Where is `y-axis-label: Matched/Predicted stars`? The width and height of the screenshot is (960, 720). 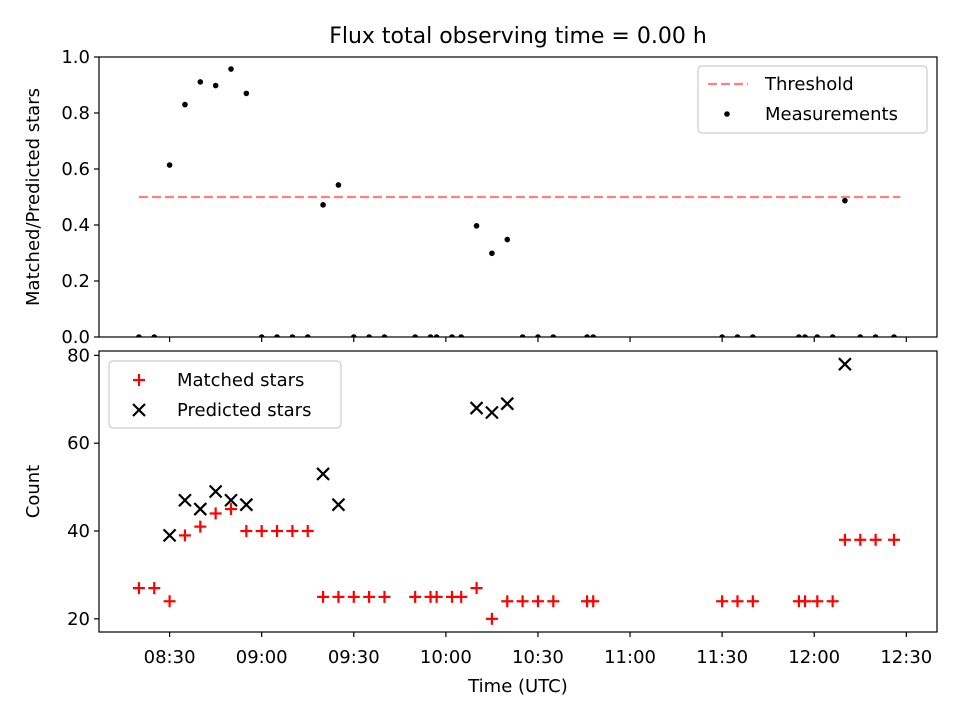
y-axis-label: Matched/Predicted stars is located at coordinates (33, 197).